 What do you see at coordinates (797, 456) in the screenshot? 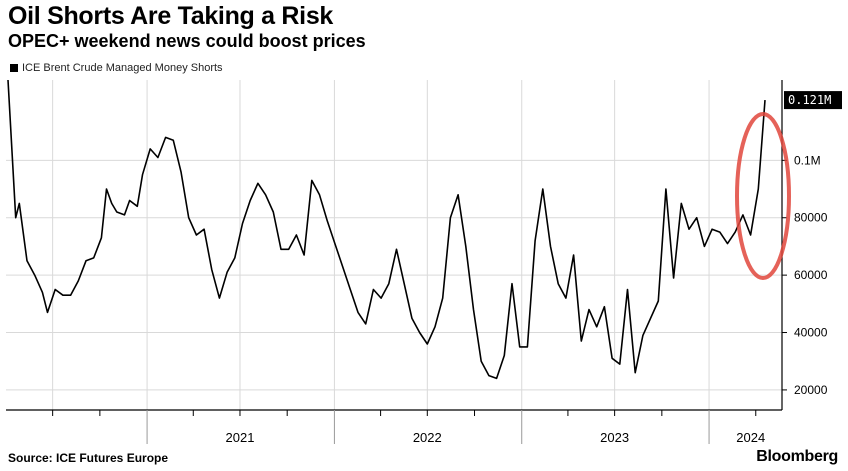
I see `bloomberg-logo: Bloomberg` at bounding box center [797, 456].